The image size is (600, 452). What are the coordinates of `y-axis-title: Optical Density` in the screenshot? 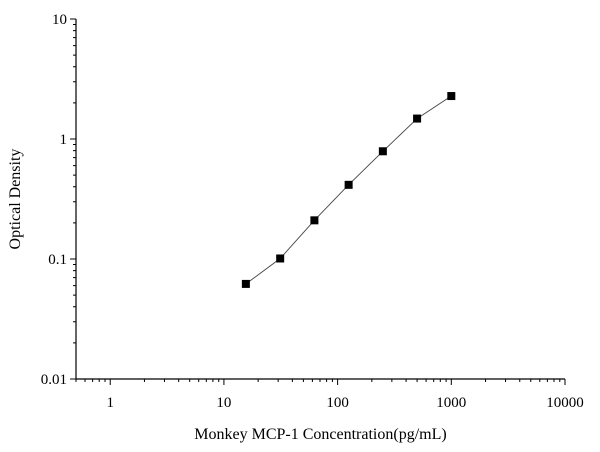 It's located at (15, 199).